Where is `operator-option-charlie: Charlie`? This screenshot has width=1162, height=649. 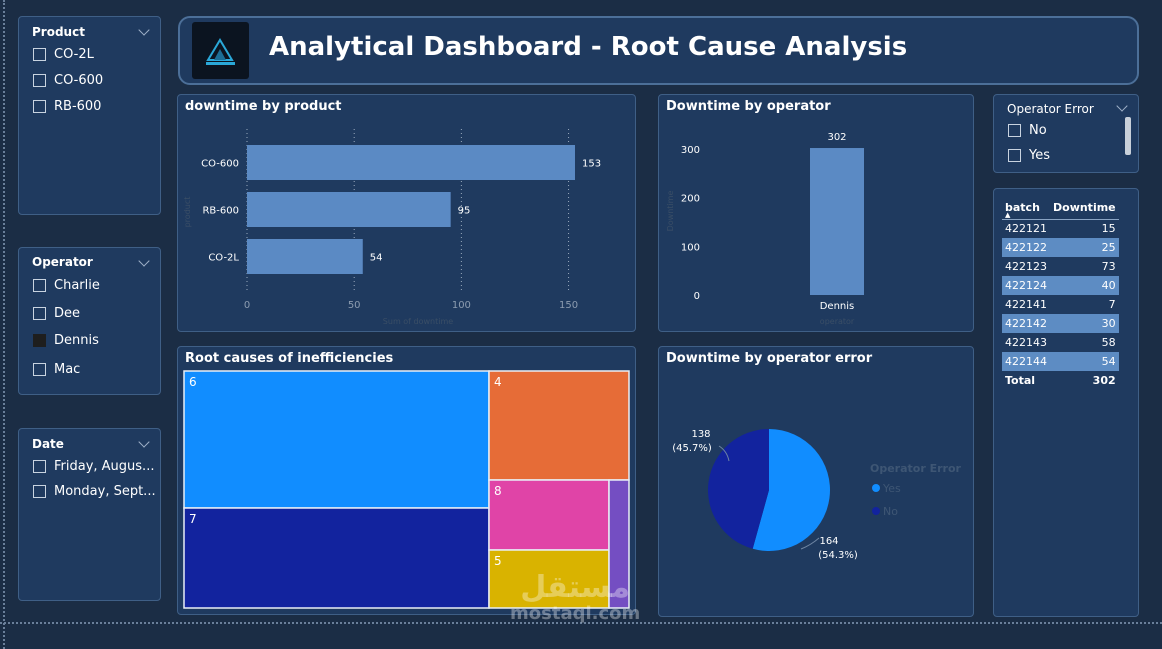 operator-option-charlie: Charlie is located at coordinates (66, 285).